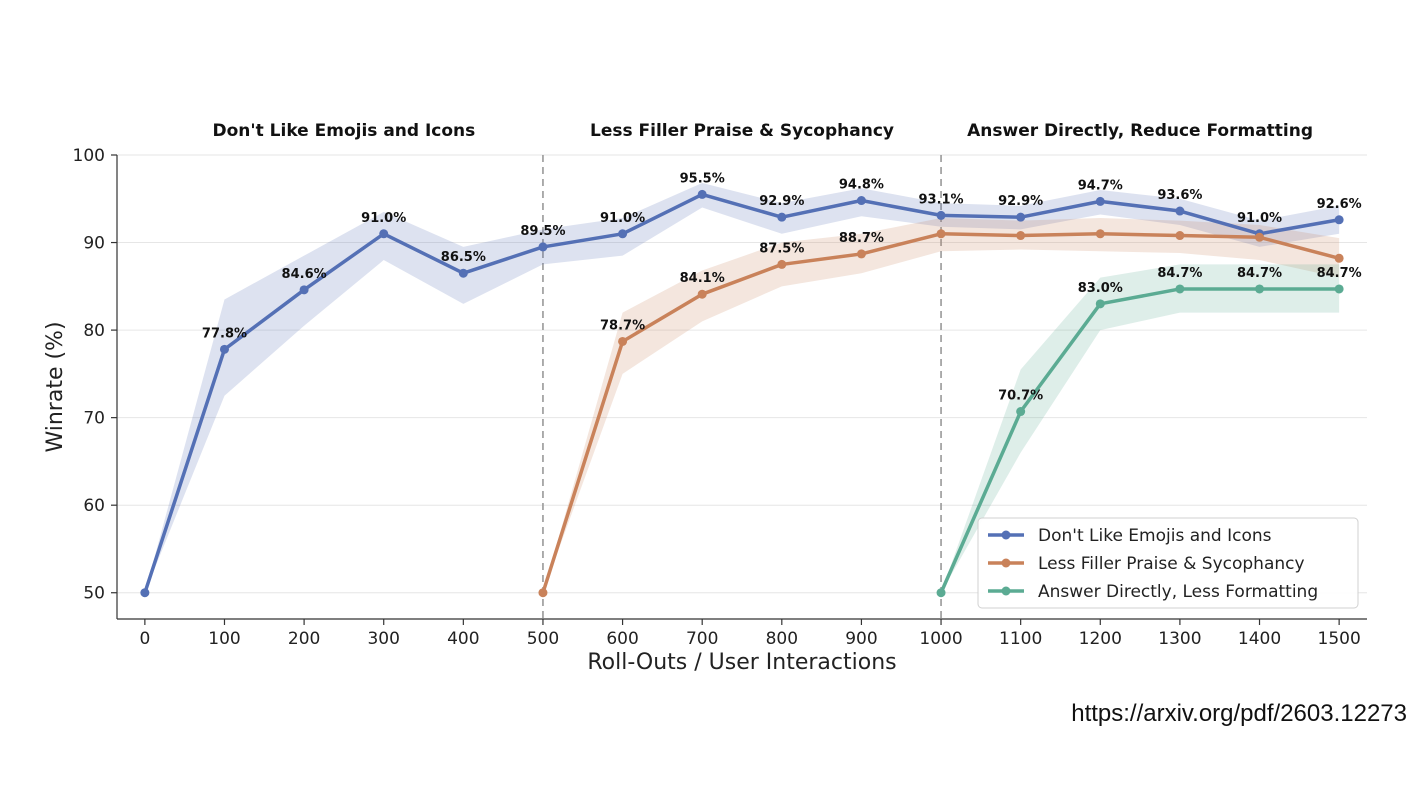 Image resolution: width=1421 pixels, height=796 pixels. What do you see at coordinates (542, 231) in the screenshot?
I see `data-label: 89.5%` at bounding box center [542, 231].